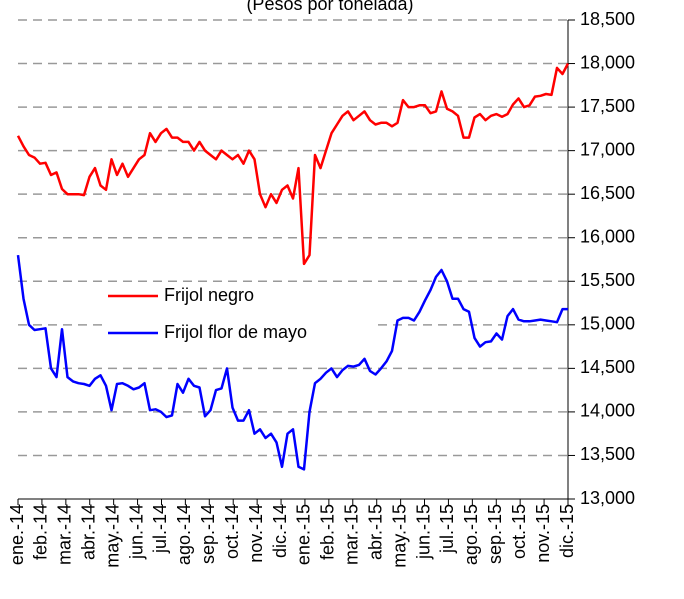 The image size is (684, 599). What do you see at coordinates (235, 332) in the screenshot?
I see `legend-label: Frijol flor de mayo` at bounding box center [235, 332].